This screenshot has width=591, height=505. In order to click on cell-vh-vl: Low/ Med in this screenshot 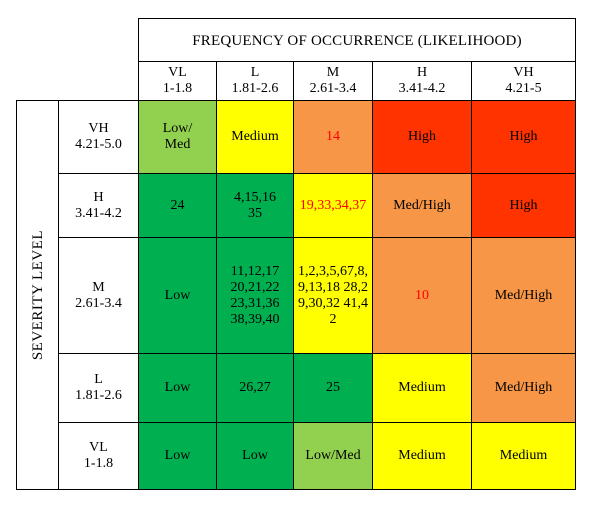, I will do `click(177, 137)`.